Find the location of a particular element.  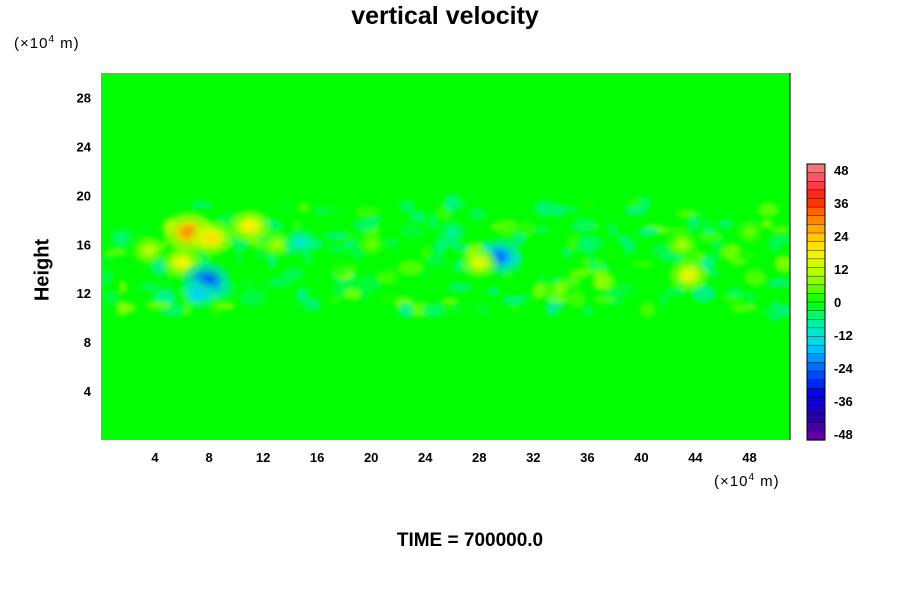

x-tick-label: 12 is located at coordinates (263, 457).